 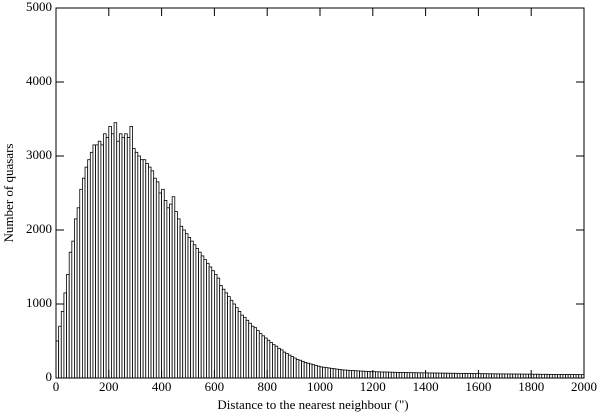 What do you see at coordinates (39, 154) in the screenshot?
I see `y-tick-label: 3000` at bounding box center [39, 154].